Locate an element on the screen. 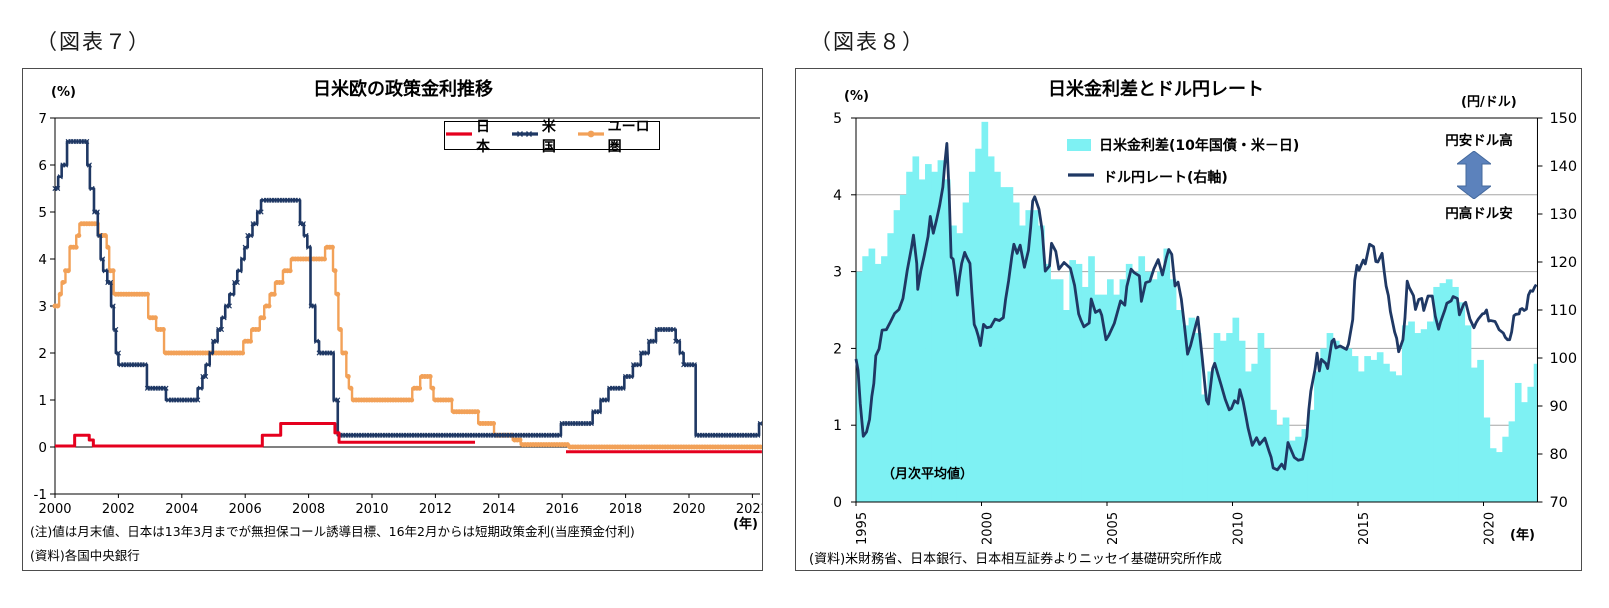 The height and width of the screenshot is (608, 1609). fig8-x-tick-label: 2000 is located at coordinates (988, 528).